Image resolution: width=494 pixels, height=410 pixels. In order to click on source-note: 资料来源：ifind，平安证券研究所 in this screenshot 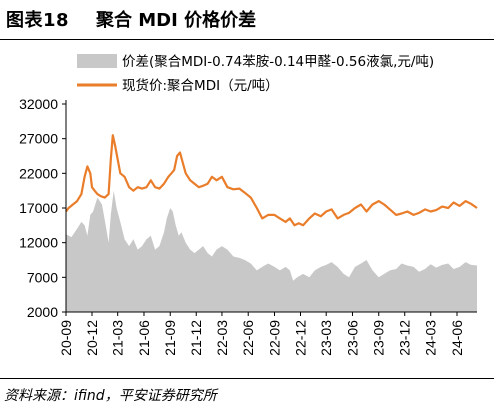, I will do `click(110, 396)`.